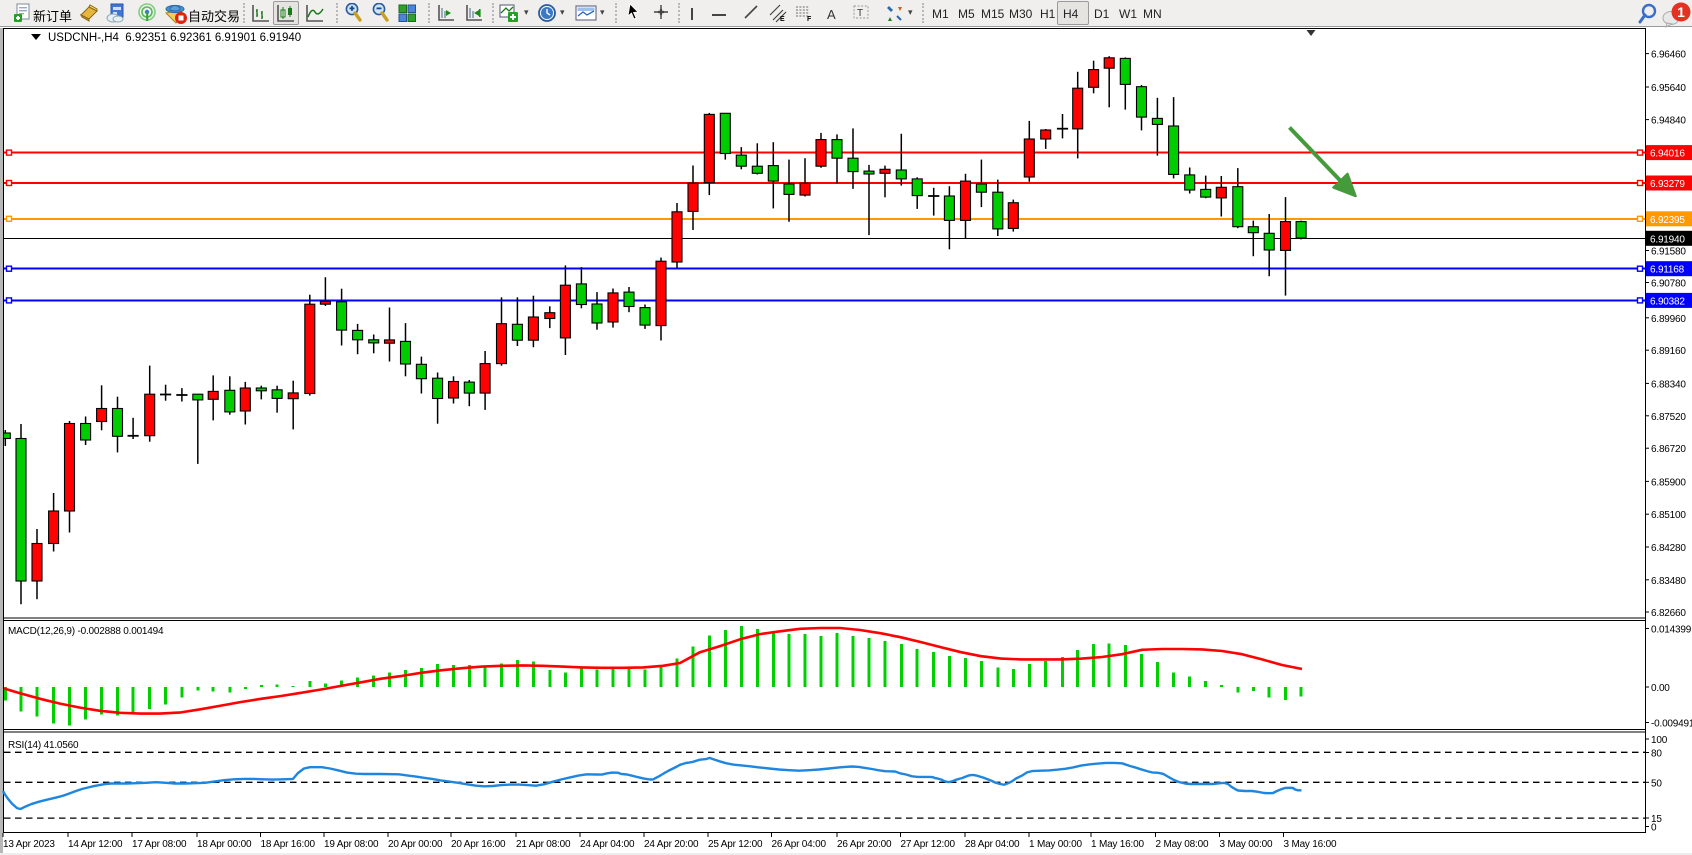 This screenshot has height=855, width=1692. I want to click on svg-text: 19 Apr 08:00, so click(351, 844).